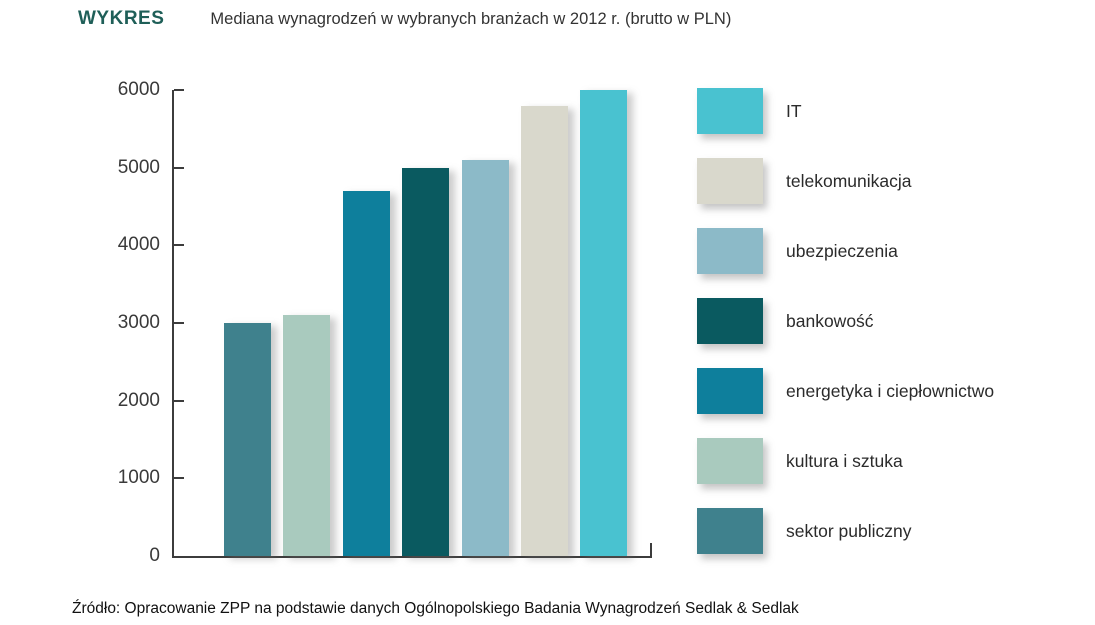  I want to click on y-tick-label: 5000, so click(138, 167).